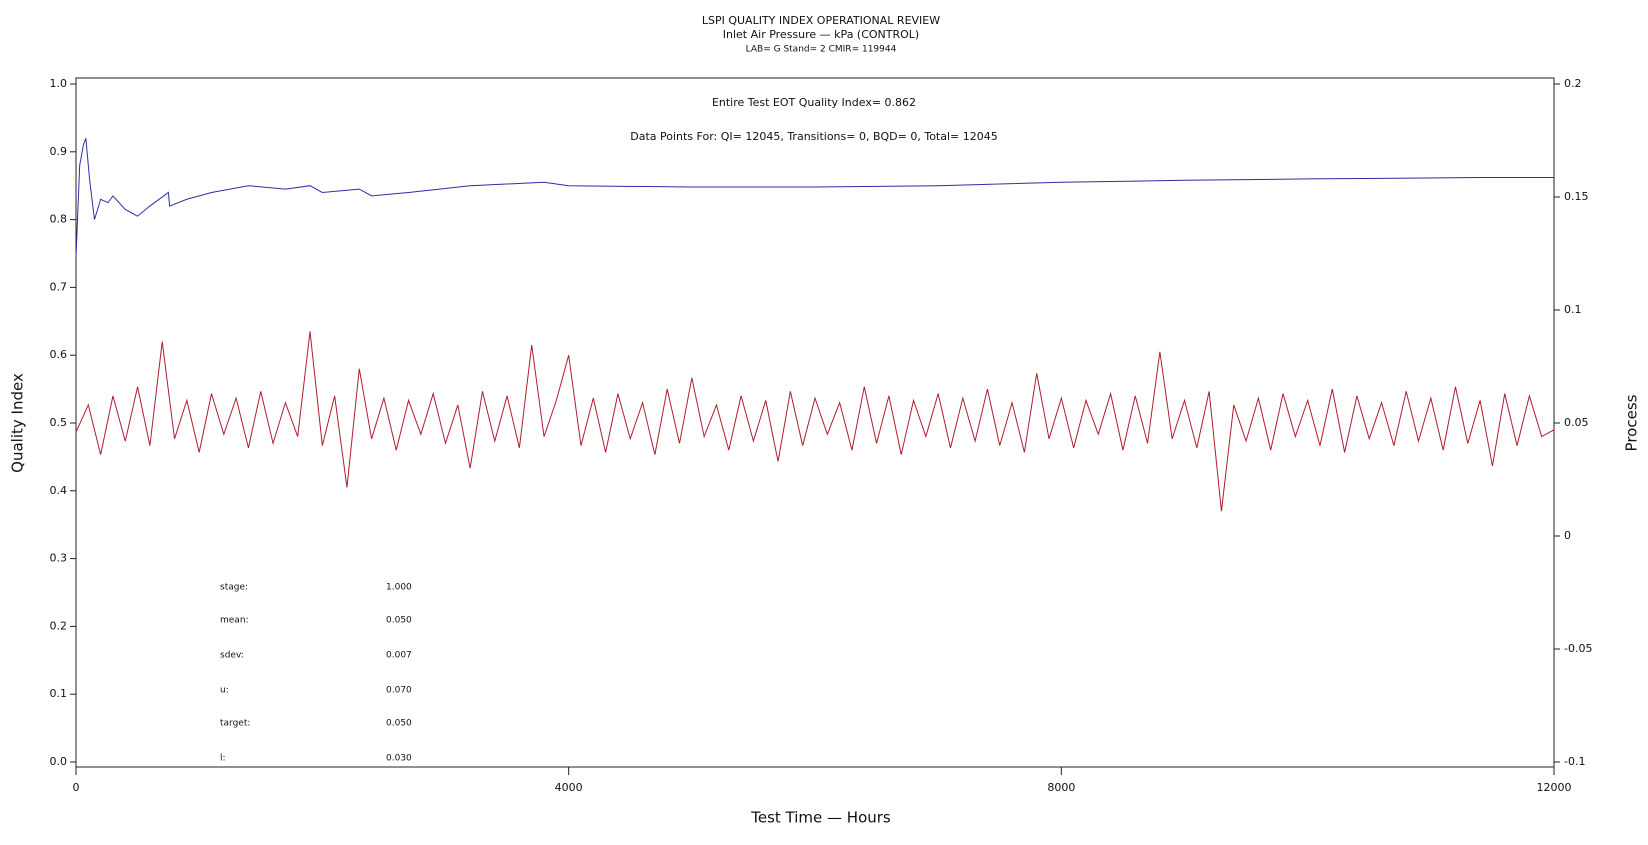 The height and width of the screenshot is (845, 1648). Describe the element at coordinates (223, 759) in the screenshot. I see `stat-label: l:` at that location.